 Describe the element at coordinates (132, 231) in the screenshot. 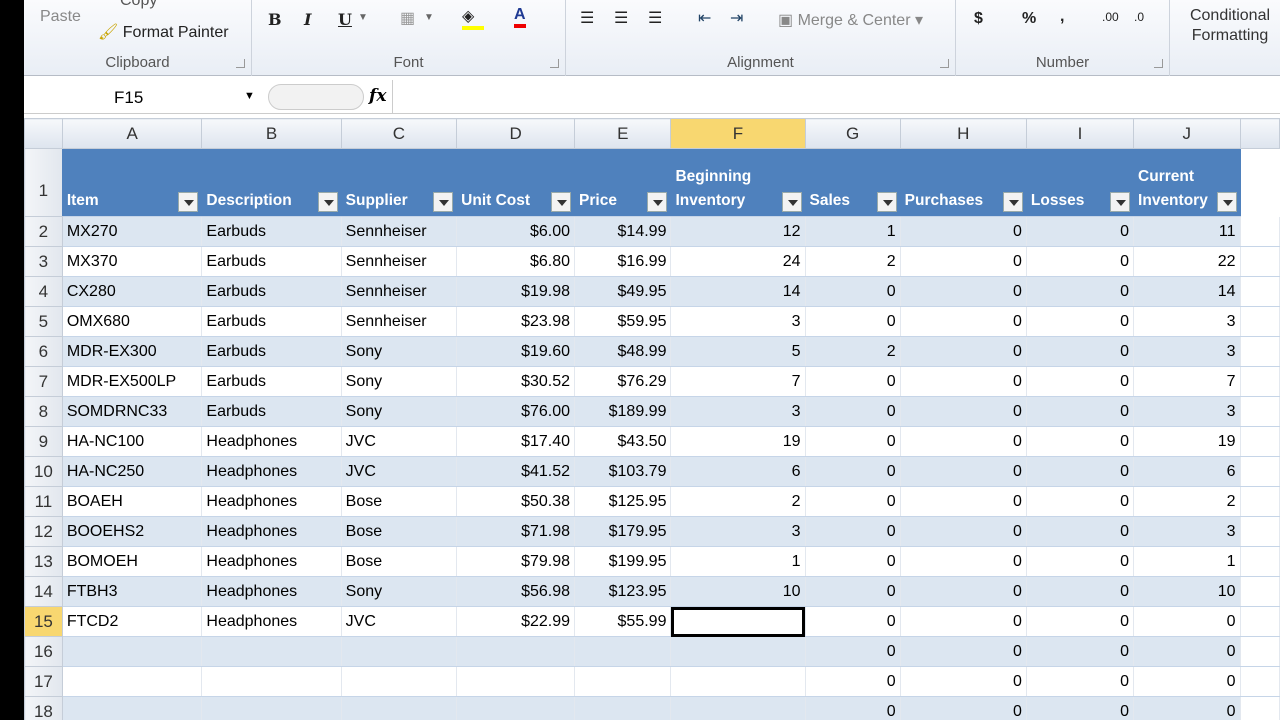

I see `cell: MX270` at that location.